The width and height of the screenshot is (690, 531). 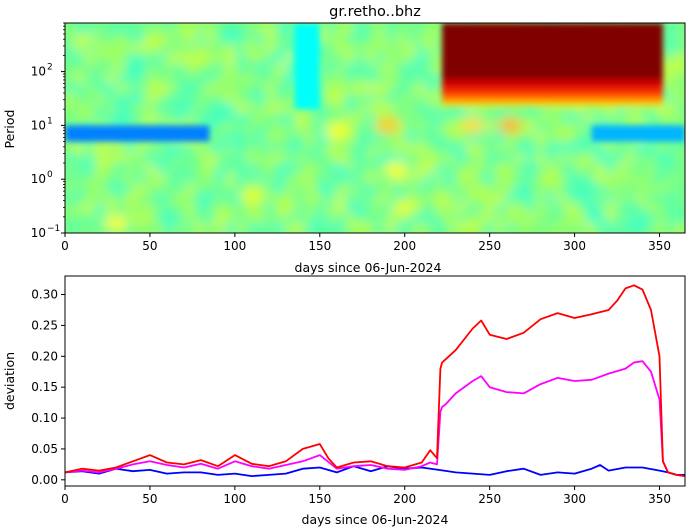 What do you see at coordinates (404, 499) in the screenshot?
I see `deviation-x-tick-label: 200` at bounding box center [404, 499].